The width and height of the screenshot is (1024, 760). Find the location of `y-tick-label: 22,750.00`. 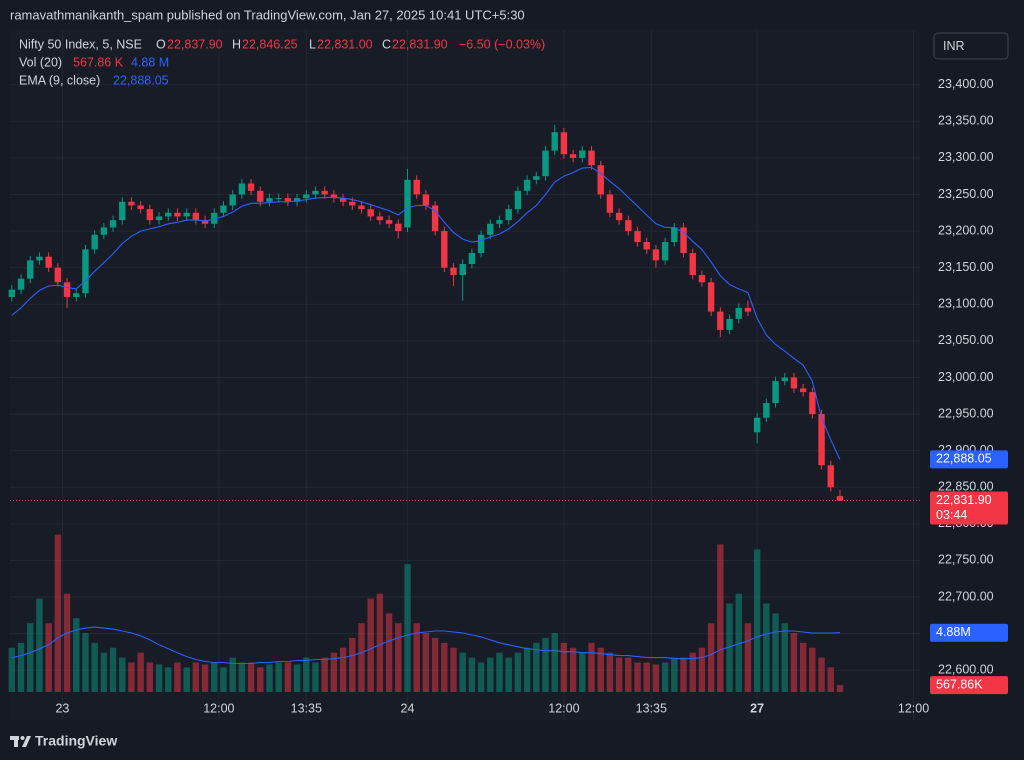

y-tick-label: 22,750.00 is located at coordinates (966, 560).